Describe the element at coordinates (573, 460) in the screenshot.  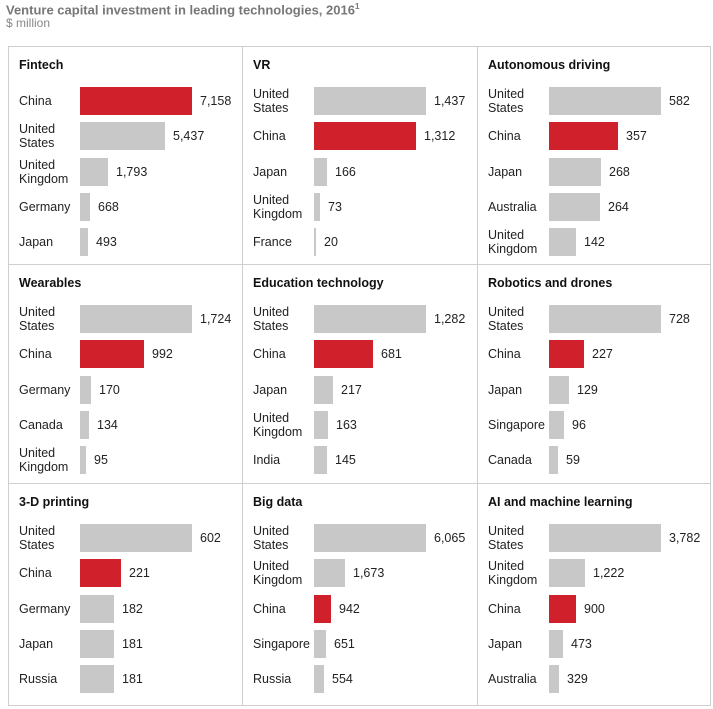
I see `value-label: 59` at that location.